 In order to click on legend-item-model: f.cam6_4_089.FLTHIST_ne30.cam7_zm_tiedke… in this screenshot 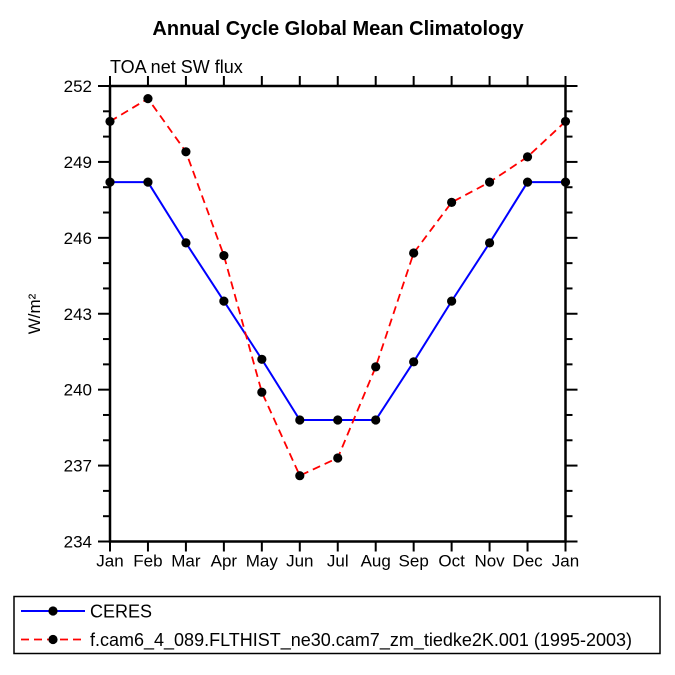, I will do `click(326, 640)`.